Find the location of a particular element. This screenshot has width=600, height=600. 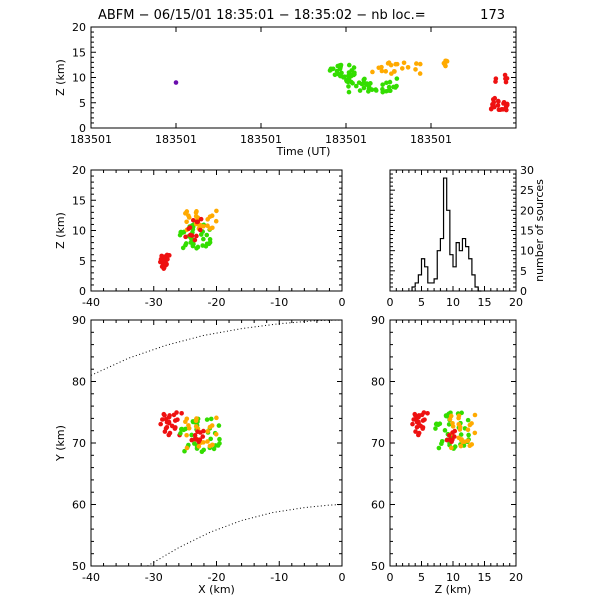

z_y-xlabel: Z (km) is located at coordinates (453, 589).